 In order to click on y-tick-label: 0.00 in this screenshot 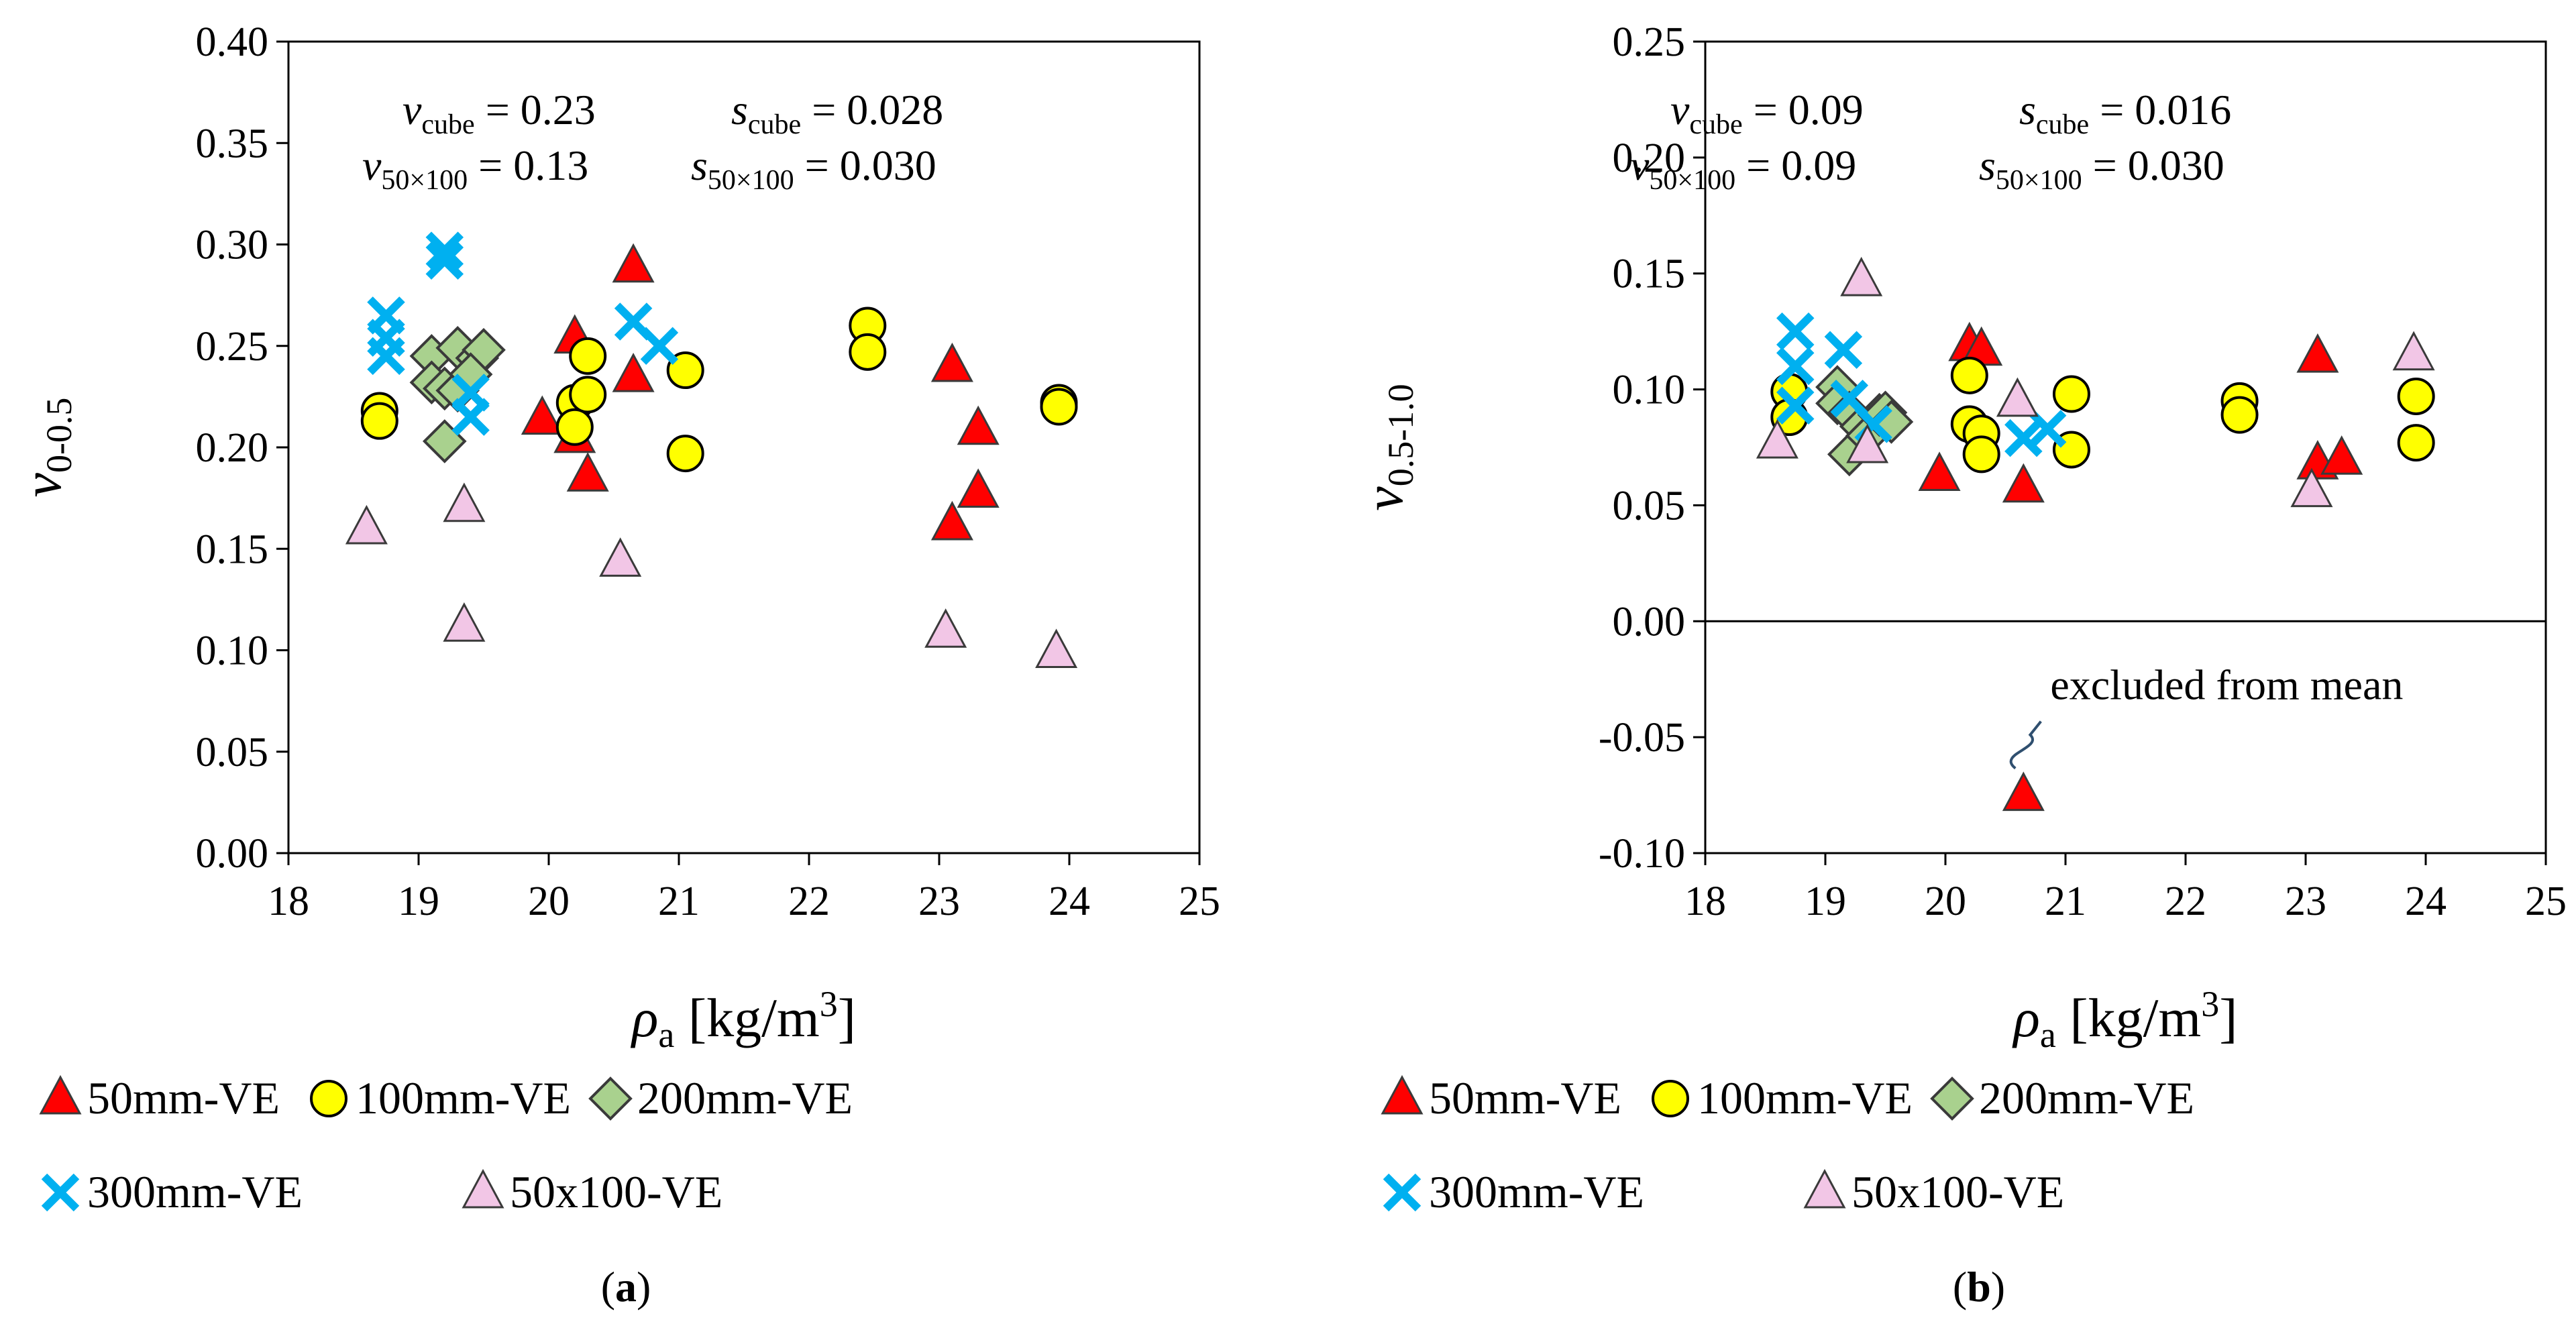, I will do `click(232, 854)`.